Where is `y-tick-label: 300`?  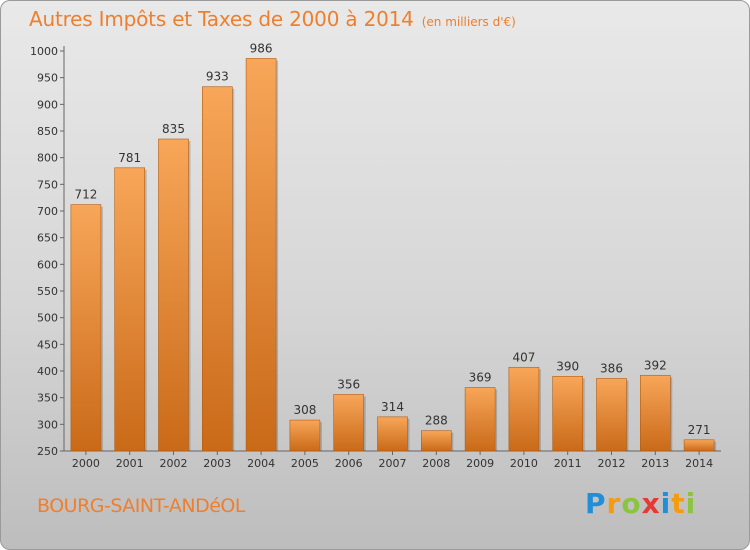
y-tick-label: 300 is located at coordinates (47, 424).